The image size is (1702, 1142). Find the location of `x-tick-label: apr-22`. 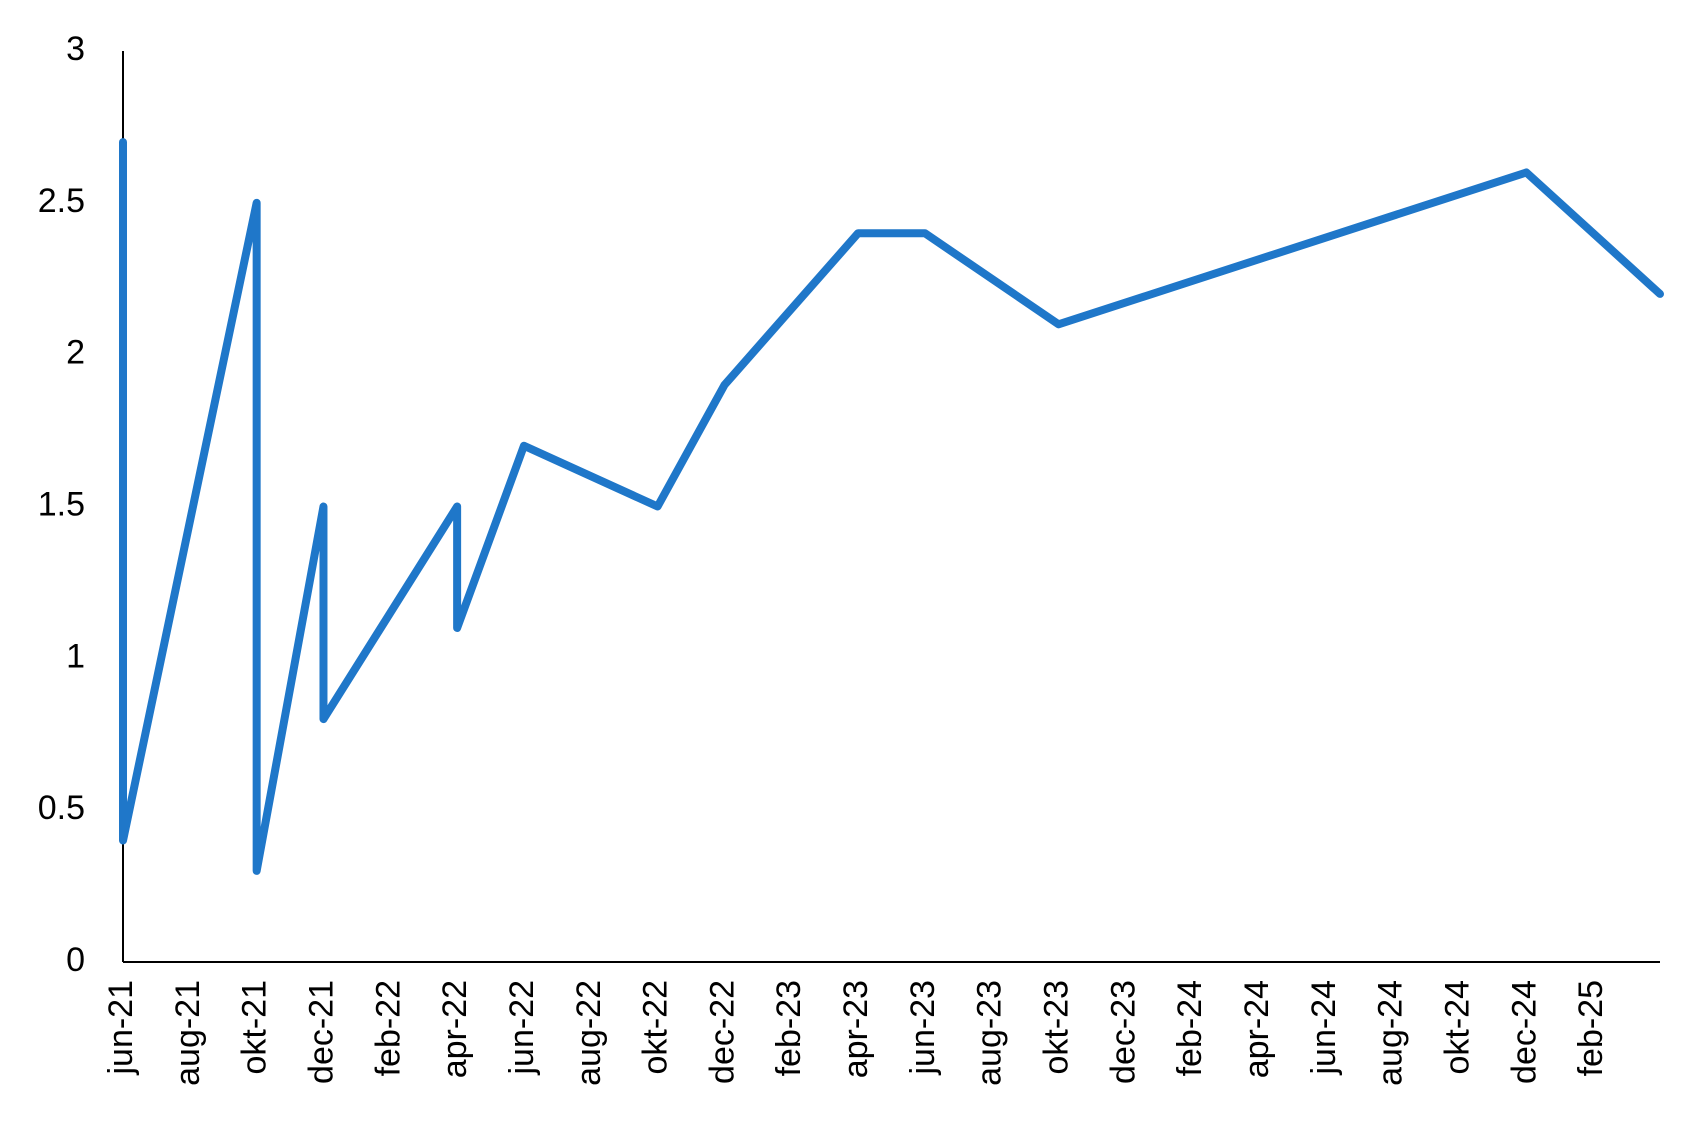

x-tick-label: apr-22 is located at coordinates (455, 1029).